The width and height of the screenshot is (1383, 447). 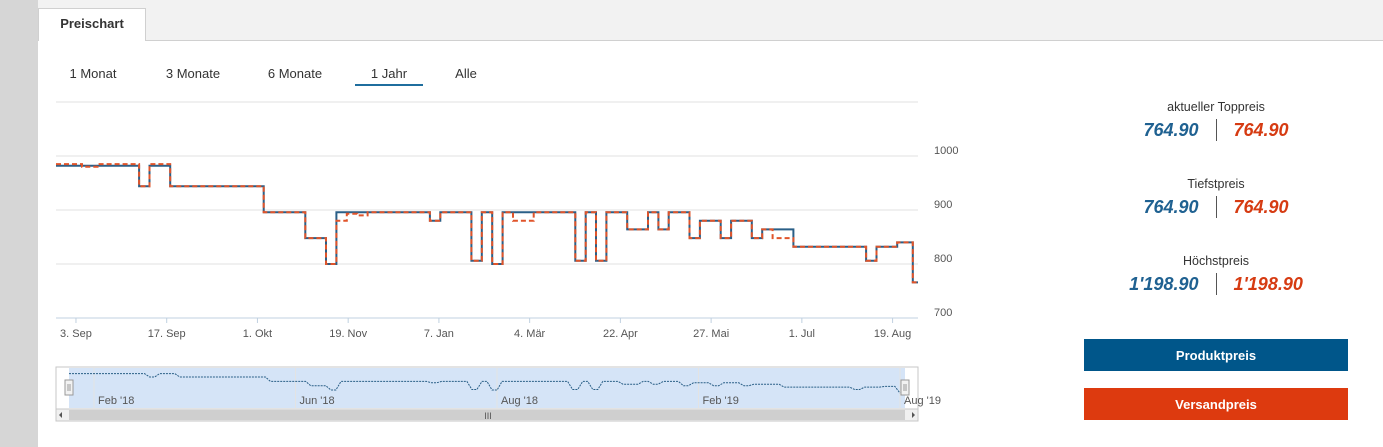 I want to click on x-tick-label: 27. Mai, so click(x=711, y=334).